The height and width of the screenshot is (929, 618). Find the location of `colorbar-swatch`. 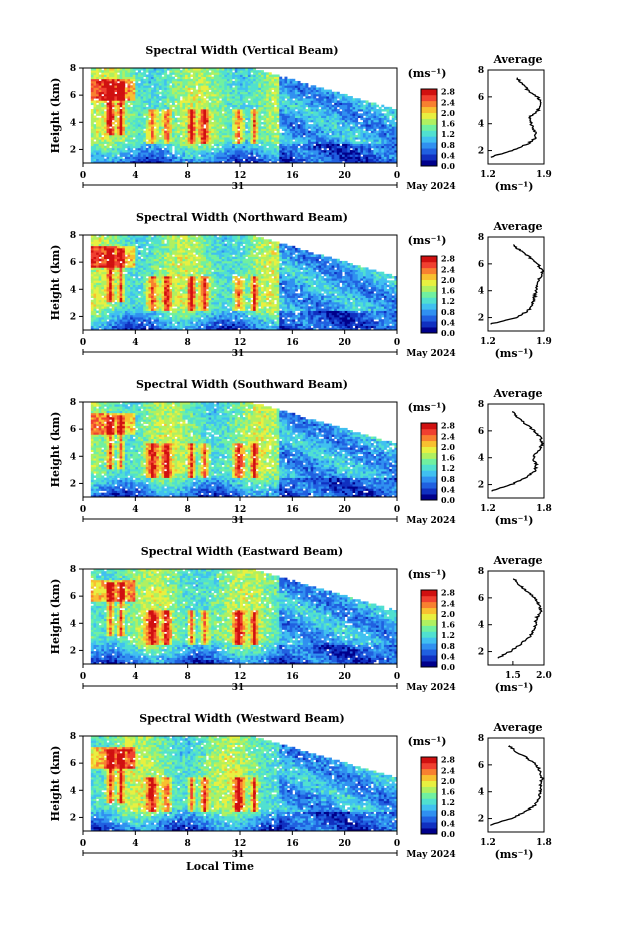

colorbar-swatch is located at coordinates (429, 121).